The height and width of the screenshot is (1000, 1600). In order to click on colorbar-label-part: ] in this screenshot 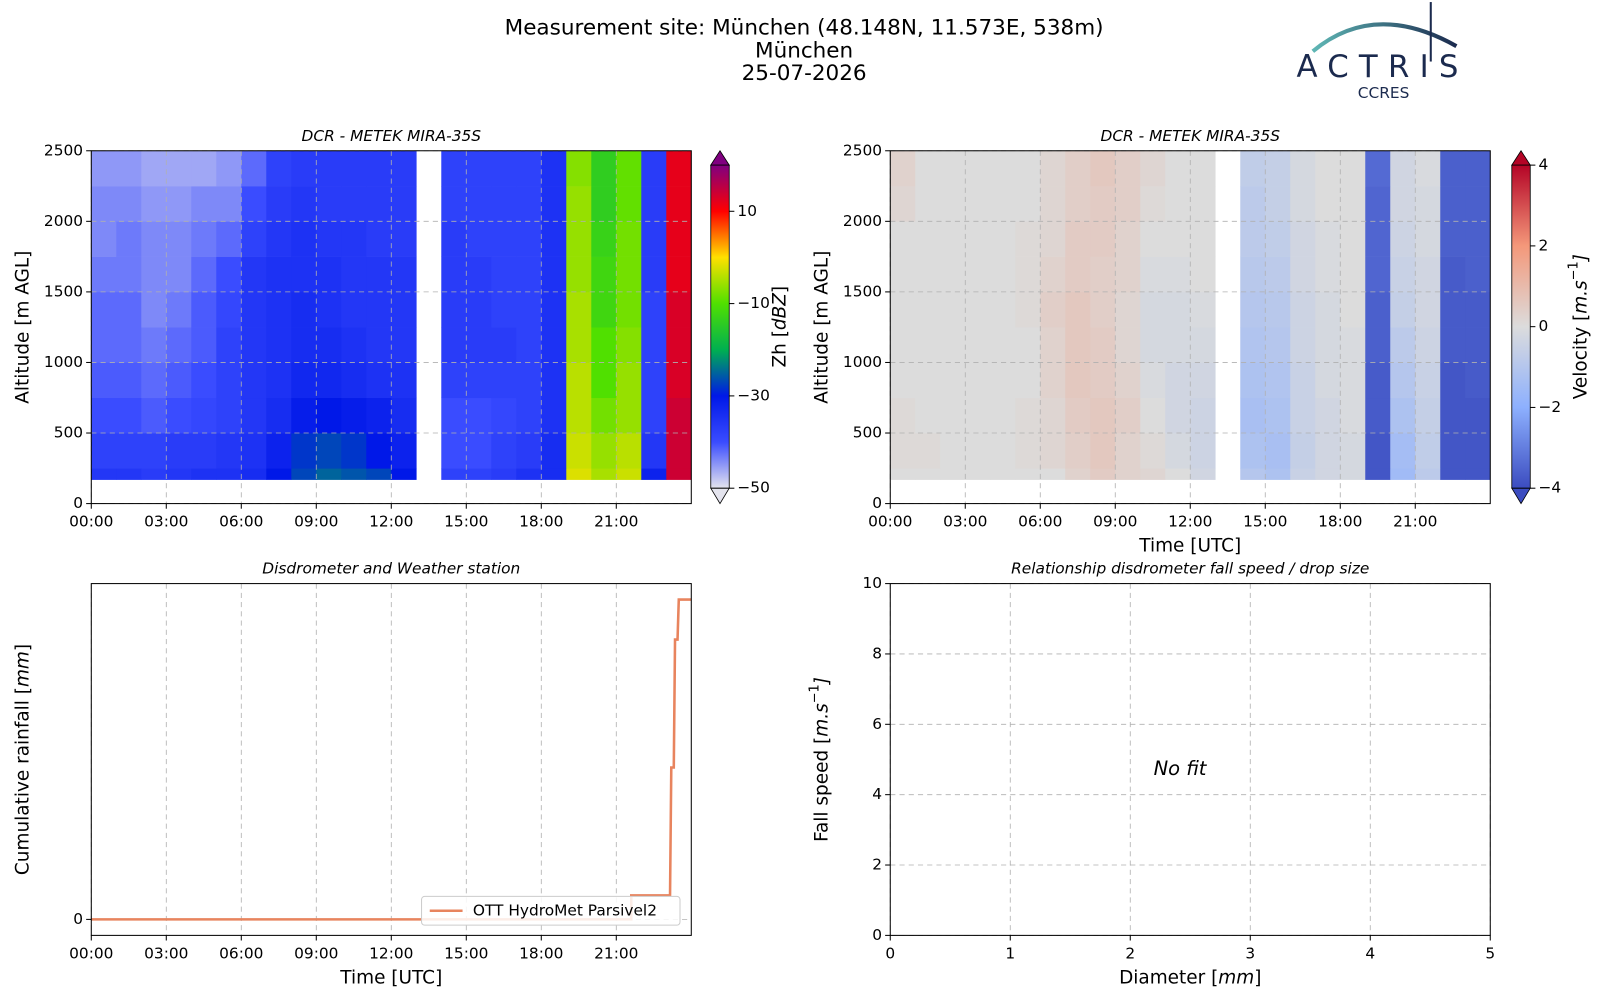, I will do `click(1581, 258)`.